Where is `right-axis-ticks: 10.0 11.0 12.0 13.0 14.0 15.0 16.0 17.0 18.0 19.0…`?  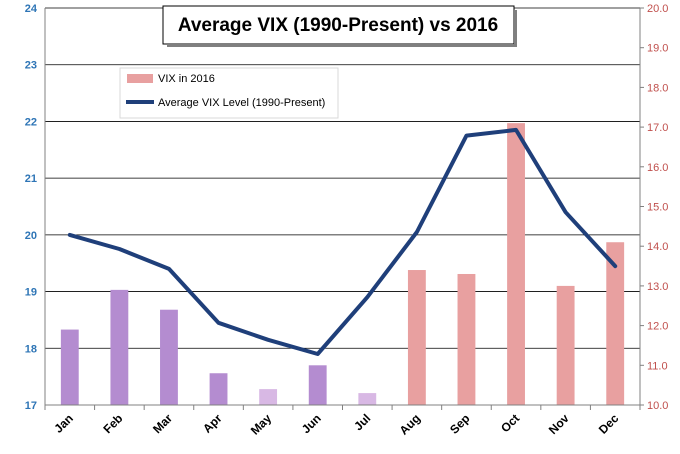
right-axis-ticks: 10.0 11.0 12.0 13.0 14.0 15.0 16.0 17.0 18.0 19.0… is located at coordinates (654, 207).